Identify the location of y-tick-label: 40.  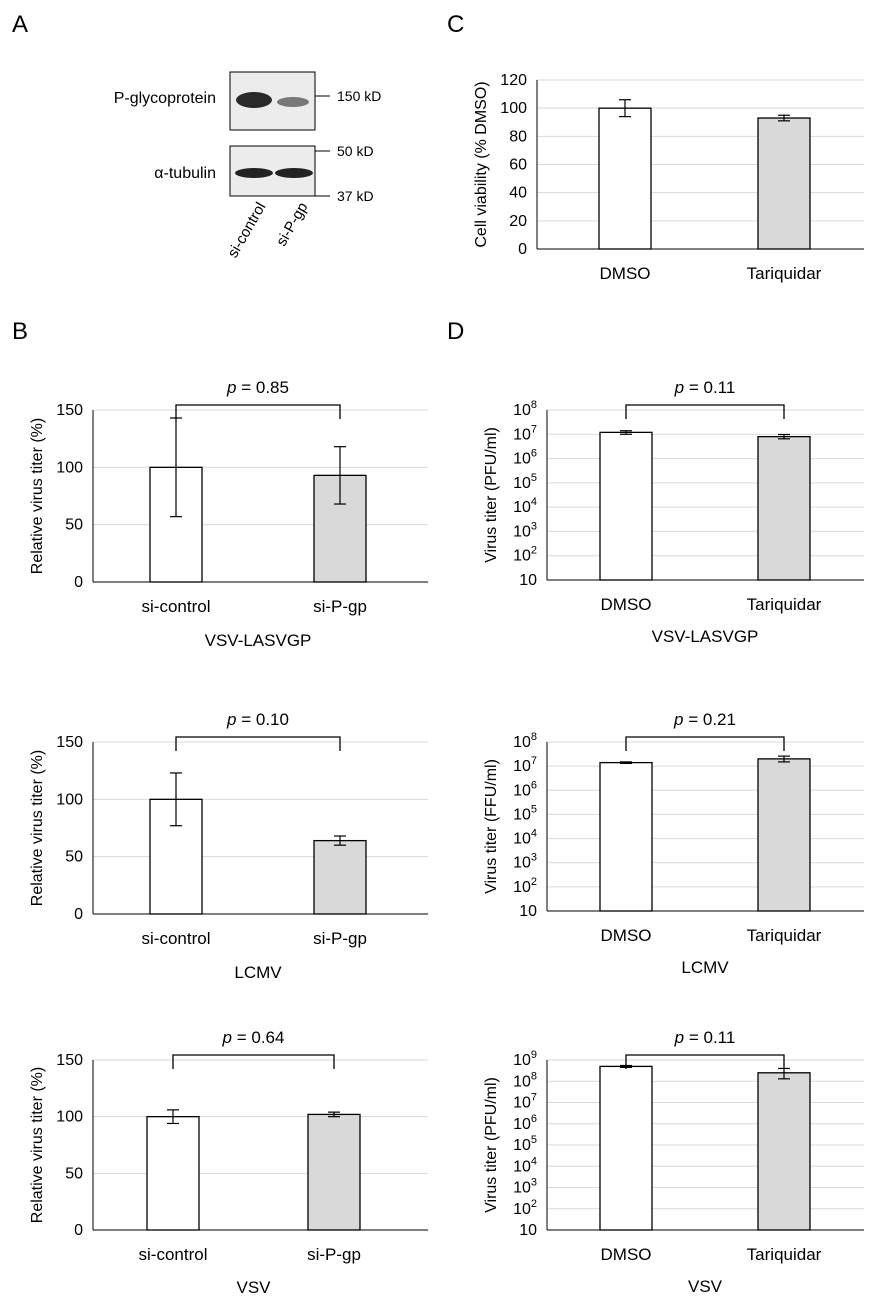
(518, 193).